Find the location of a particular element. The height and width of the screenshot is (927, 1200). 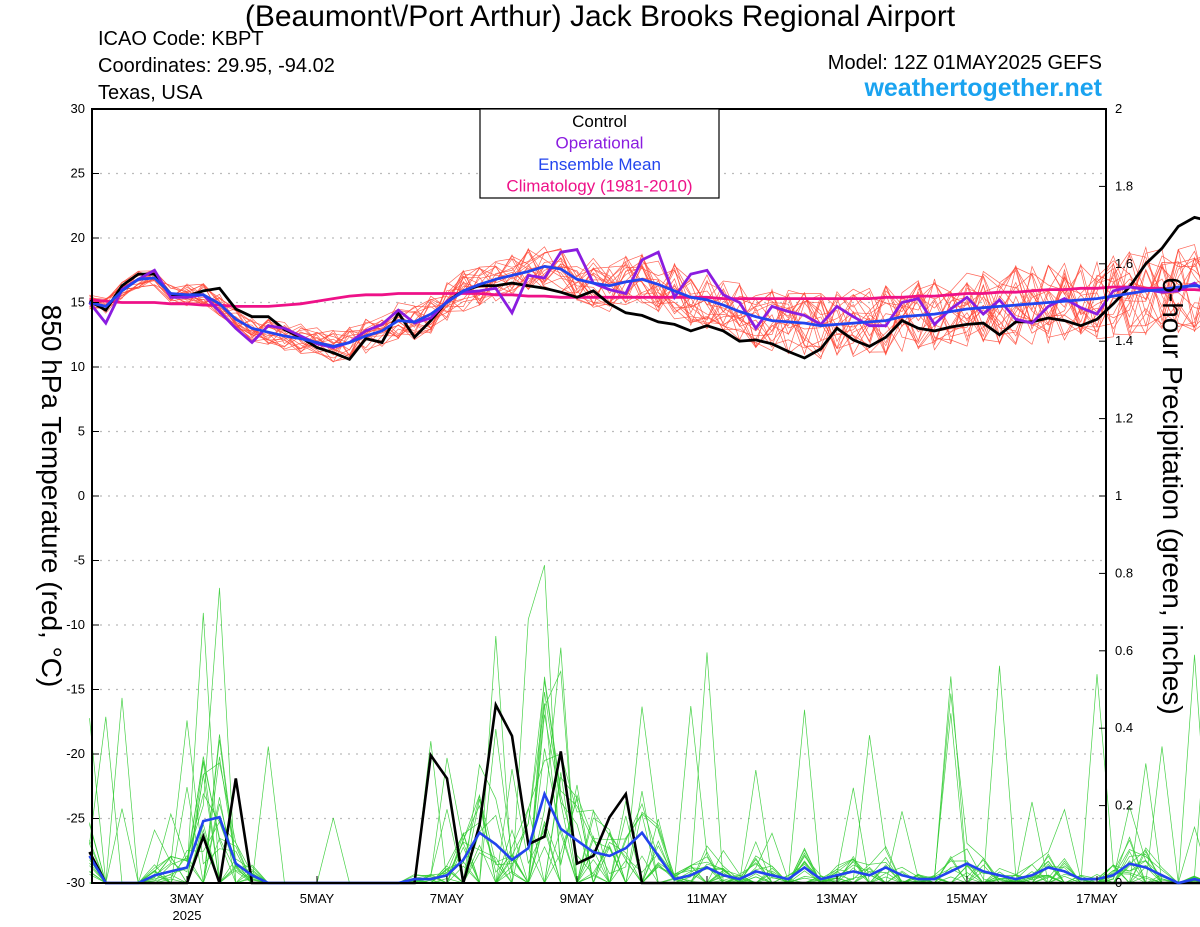

y-tick-label: -20 is located at coordinates (75, 753).